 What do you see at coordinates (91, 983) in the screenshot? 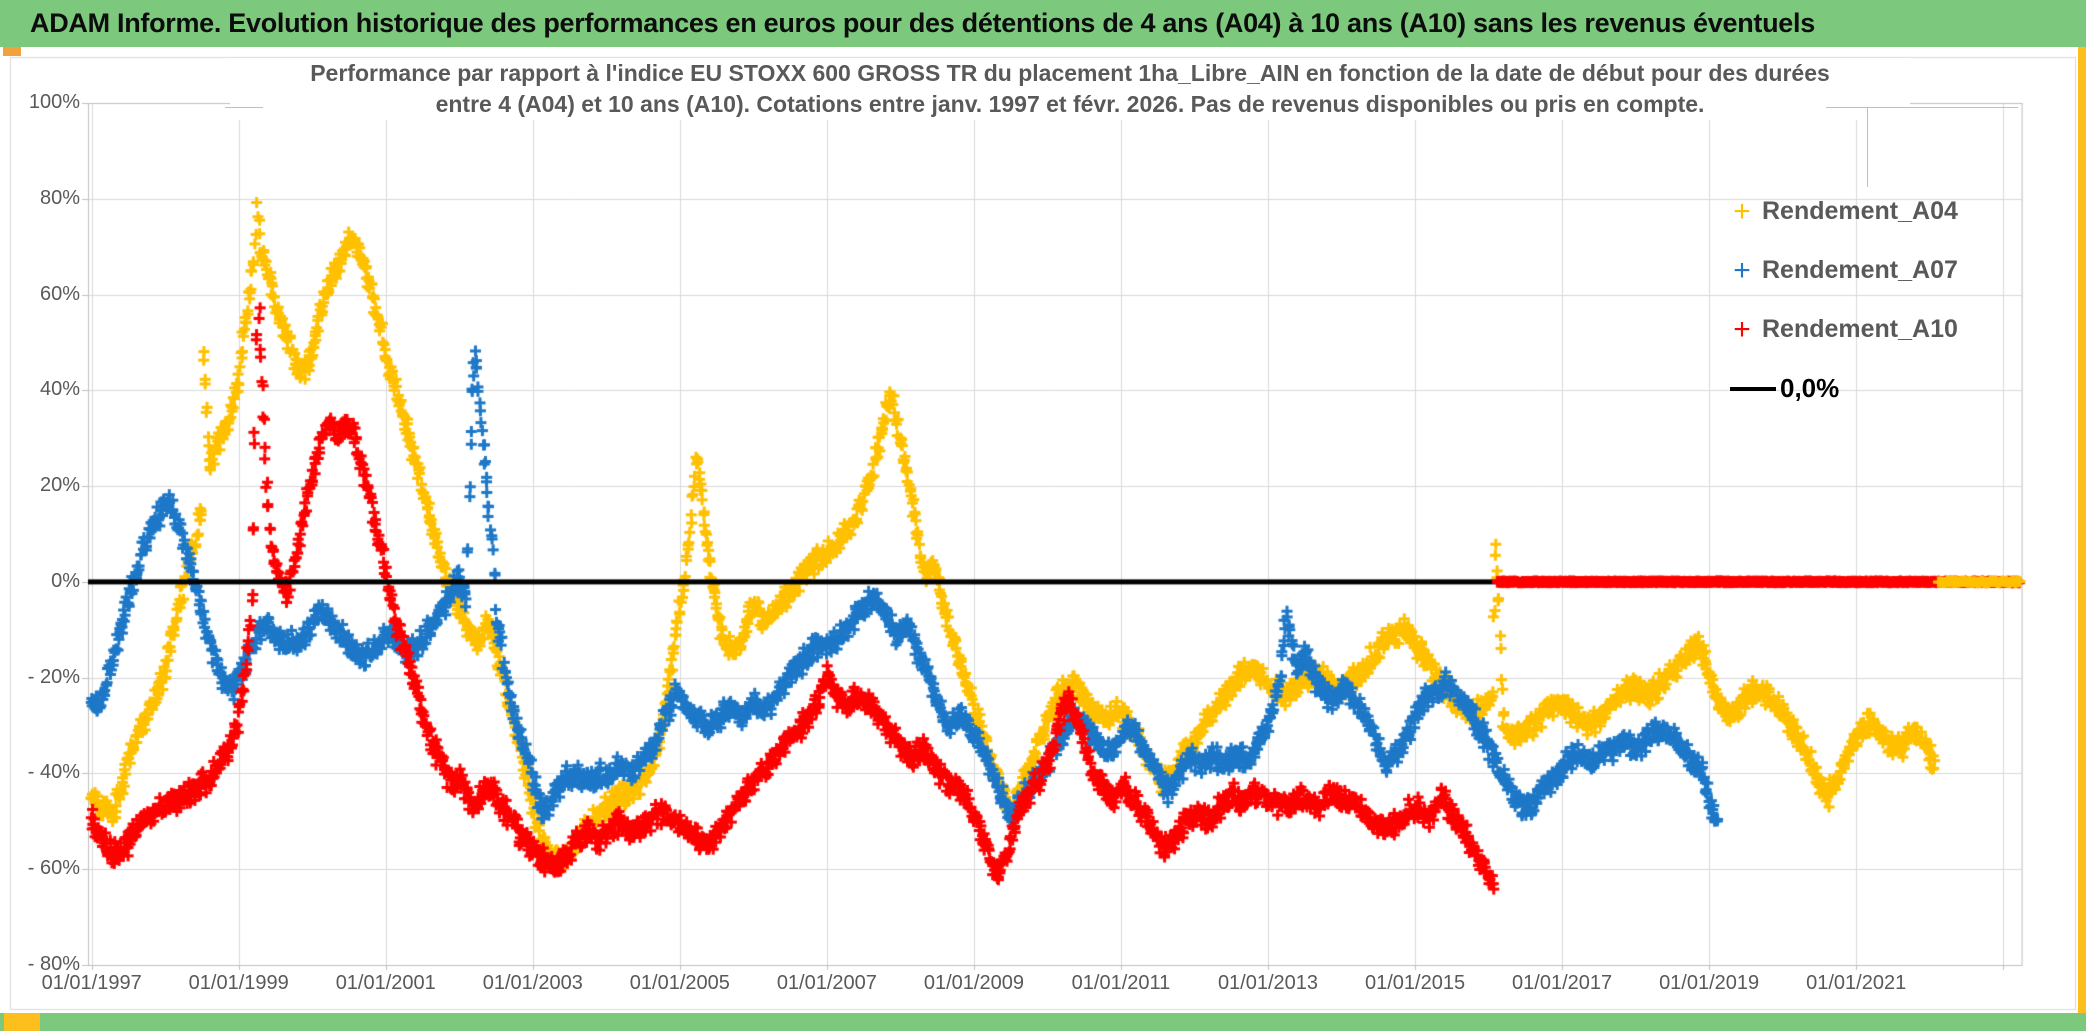
I see `x-tick-label: 01/01/1997` at bounding box center [91, 983].